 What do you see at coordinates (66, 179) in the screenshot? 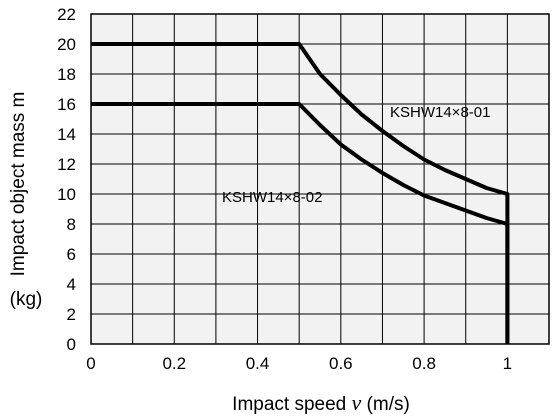
I see `y-tick-labels: 0 2 4 6 8 10 12 14 16 18 20 22` at bounding box center [66, 179].